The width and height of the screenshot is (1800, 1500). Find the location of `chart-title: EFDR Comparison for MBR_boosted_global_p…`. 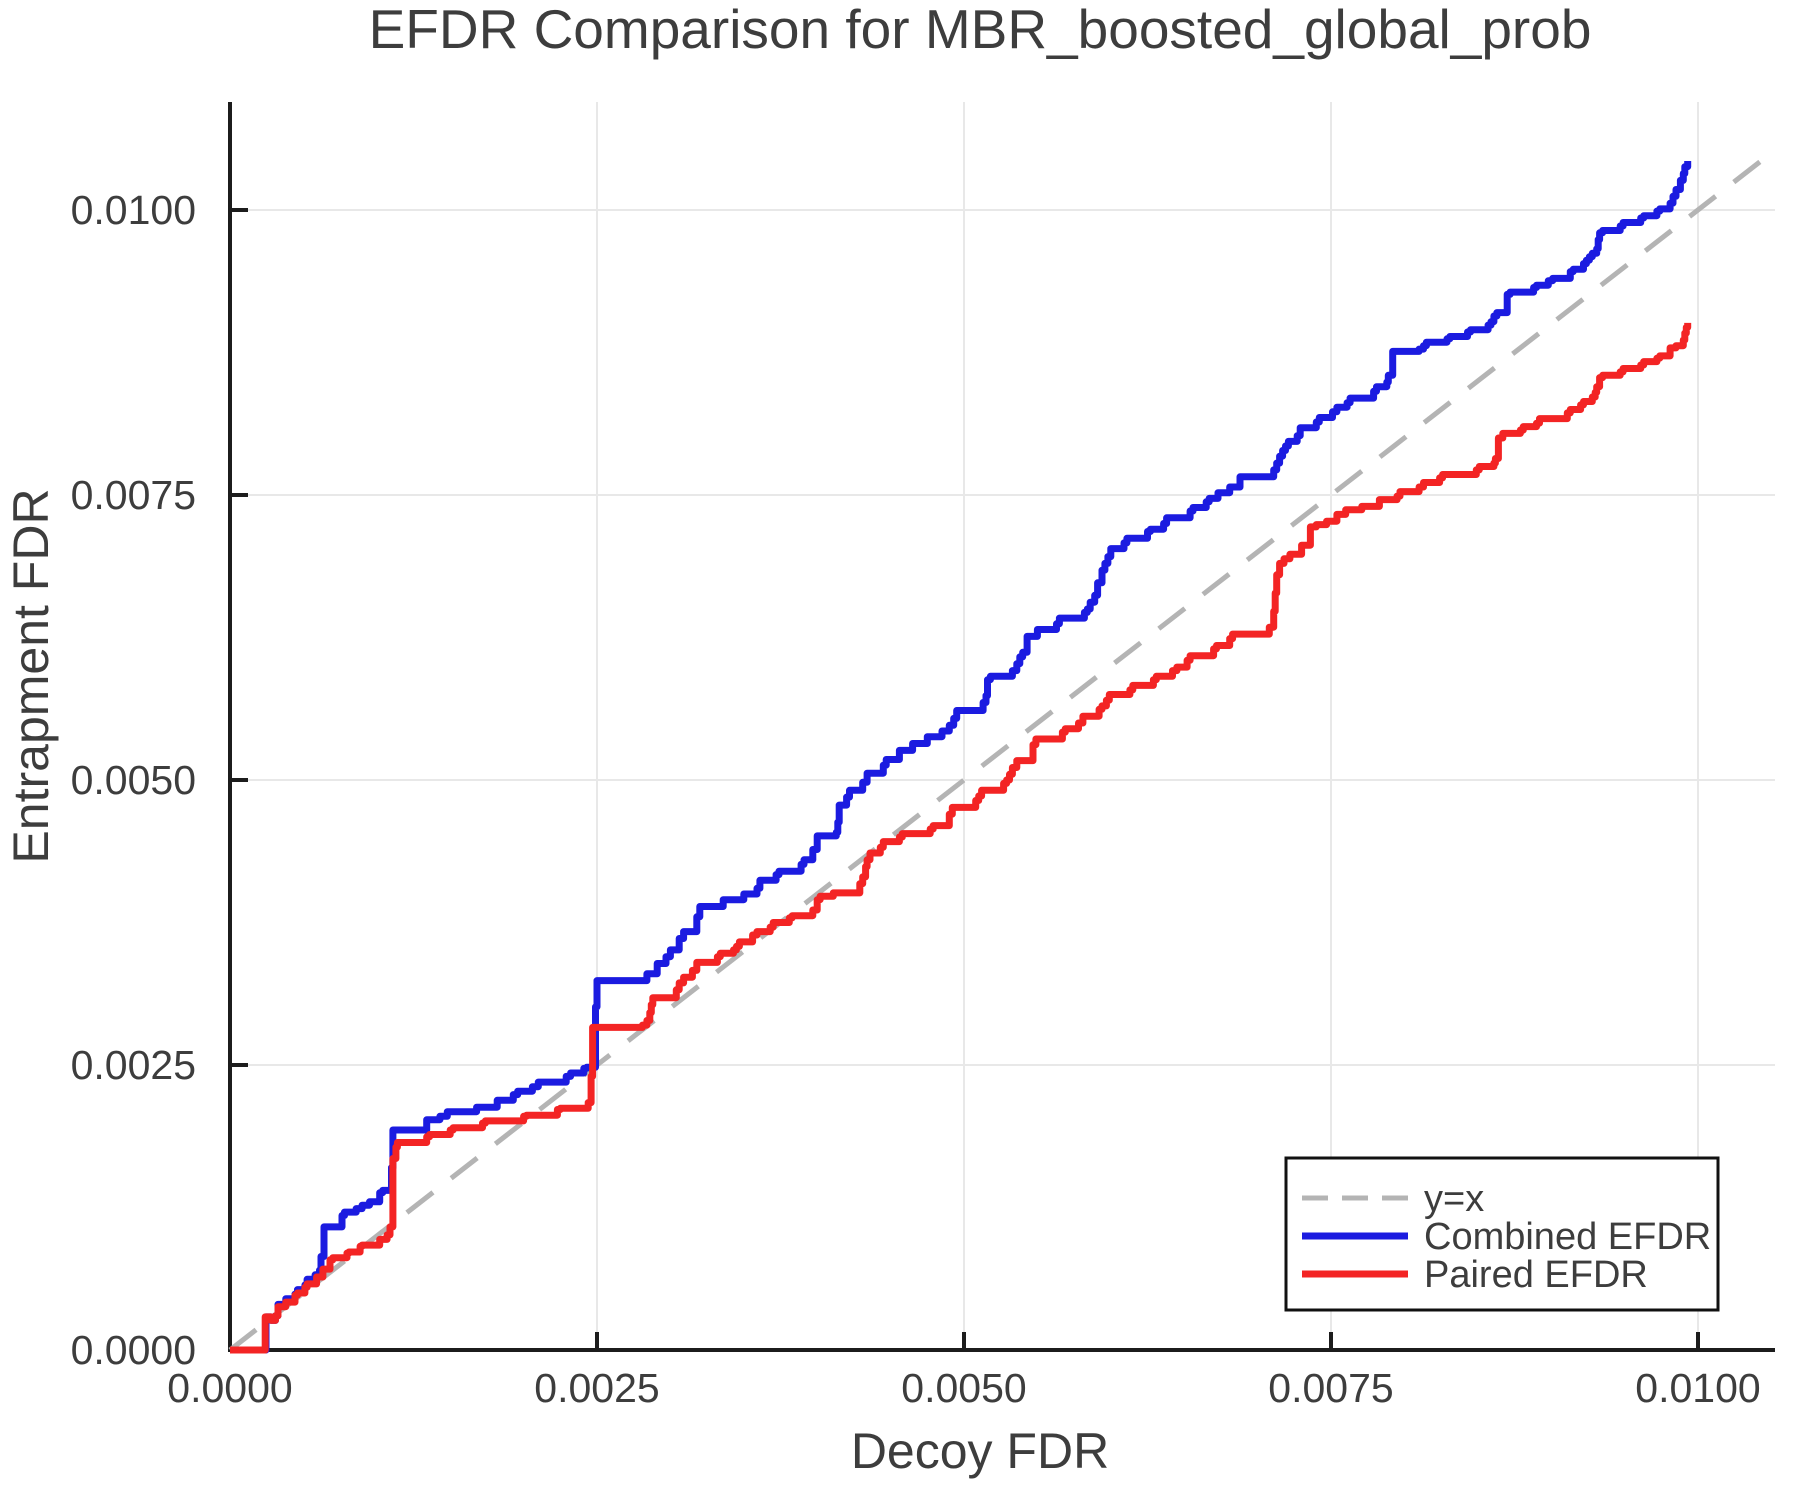

chart-title: EFDR Comparison for MBR_boosted_global_p… is located at coordinates (980, 30).